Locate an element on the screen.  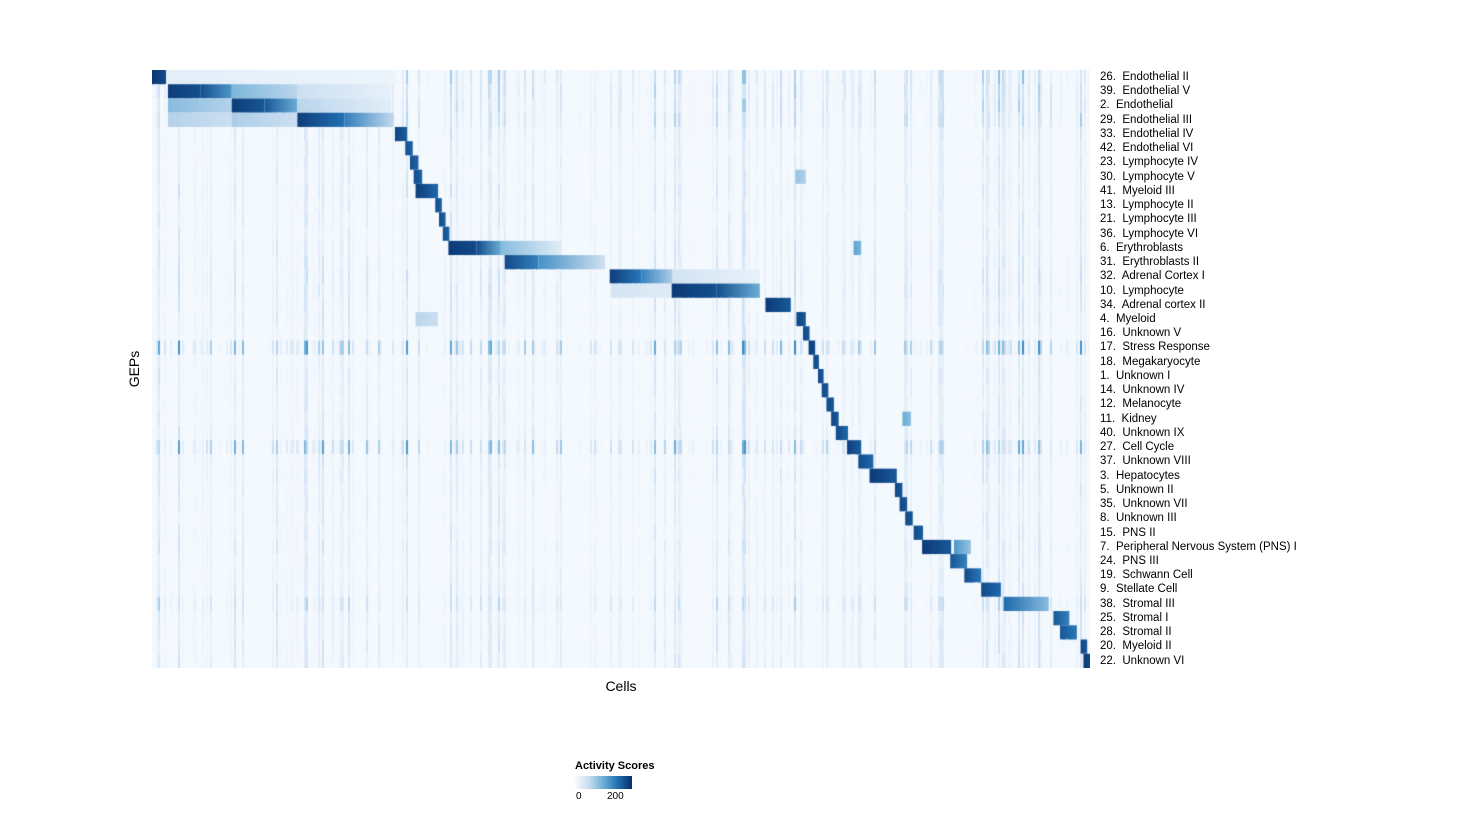
gep-row-label: 26. Endothelial II is located at coordinates (1144, 77).